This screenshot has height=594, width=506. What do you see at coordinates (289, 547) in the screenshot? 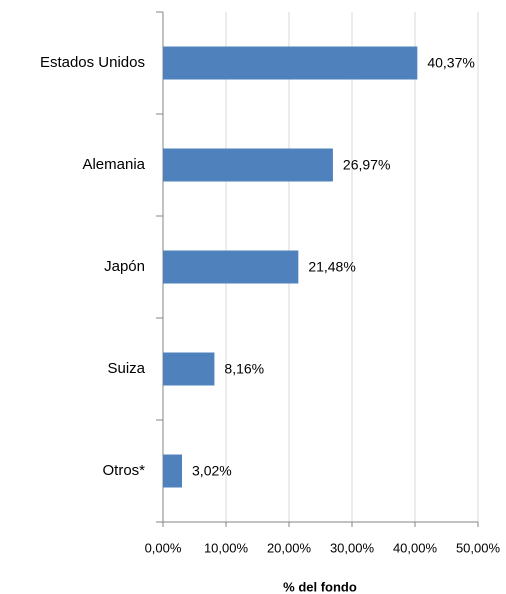
I see `x-tick-label: 20,00%` at bounding box center [289, 547].